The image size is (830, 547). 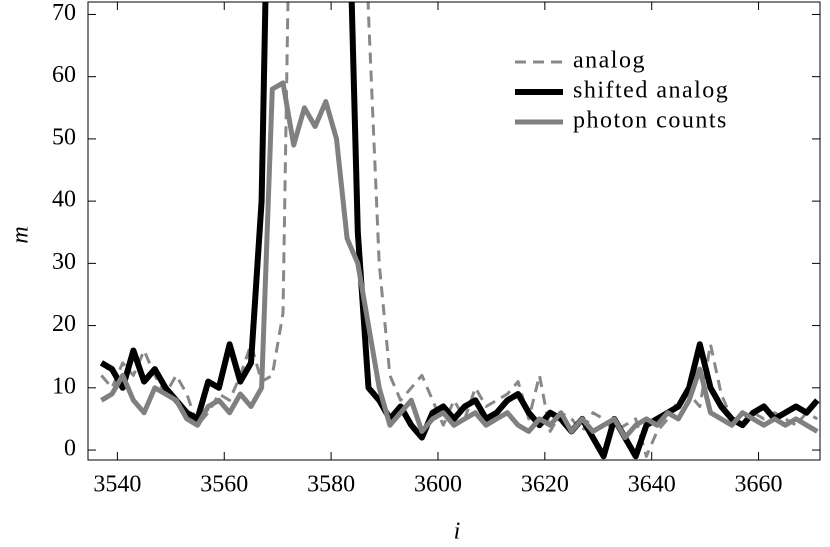 I want to click on x-tick-label: 3560, so click(x=224, y=485).